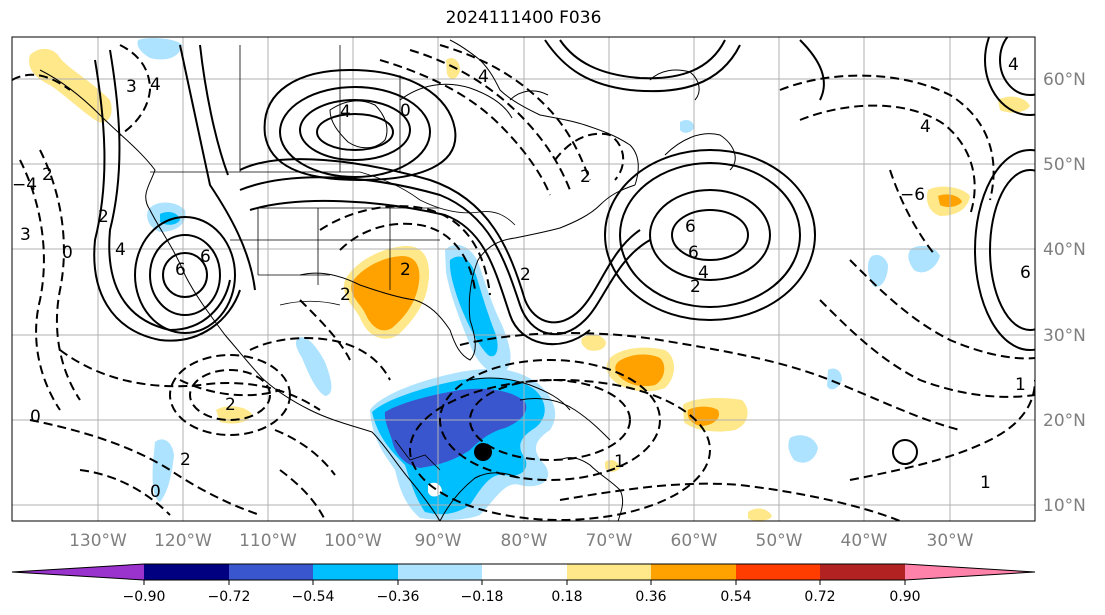 The height and width of the screenshot is (615, 1105). Describe the element at coordinates (183, 541) in the screenshot. I see `lon-label: 120°W` at that location.